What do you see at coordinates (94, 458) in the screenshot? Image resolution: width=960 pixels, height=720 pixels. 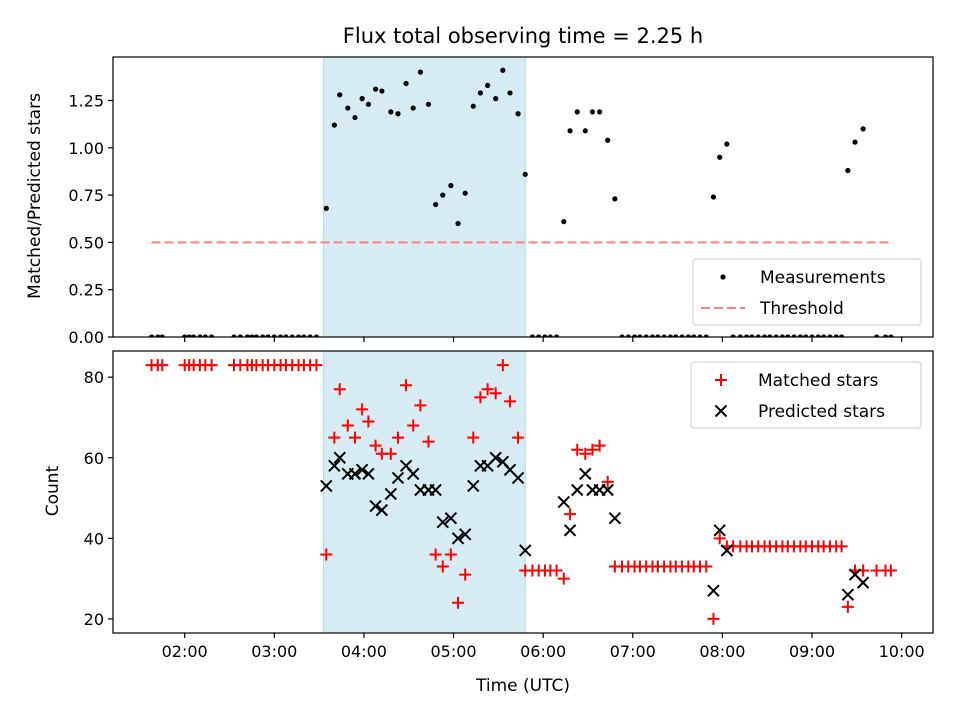 I see `y-tick-label: 60` at bounding box center [94, 458].